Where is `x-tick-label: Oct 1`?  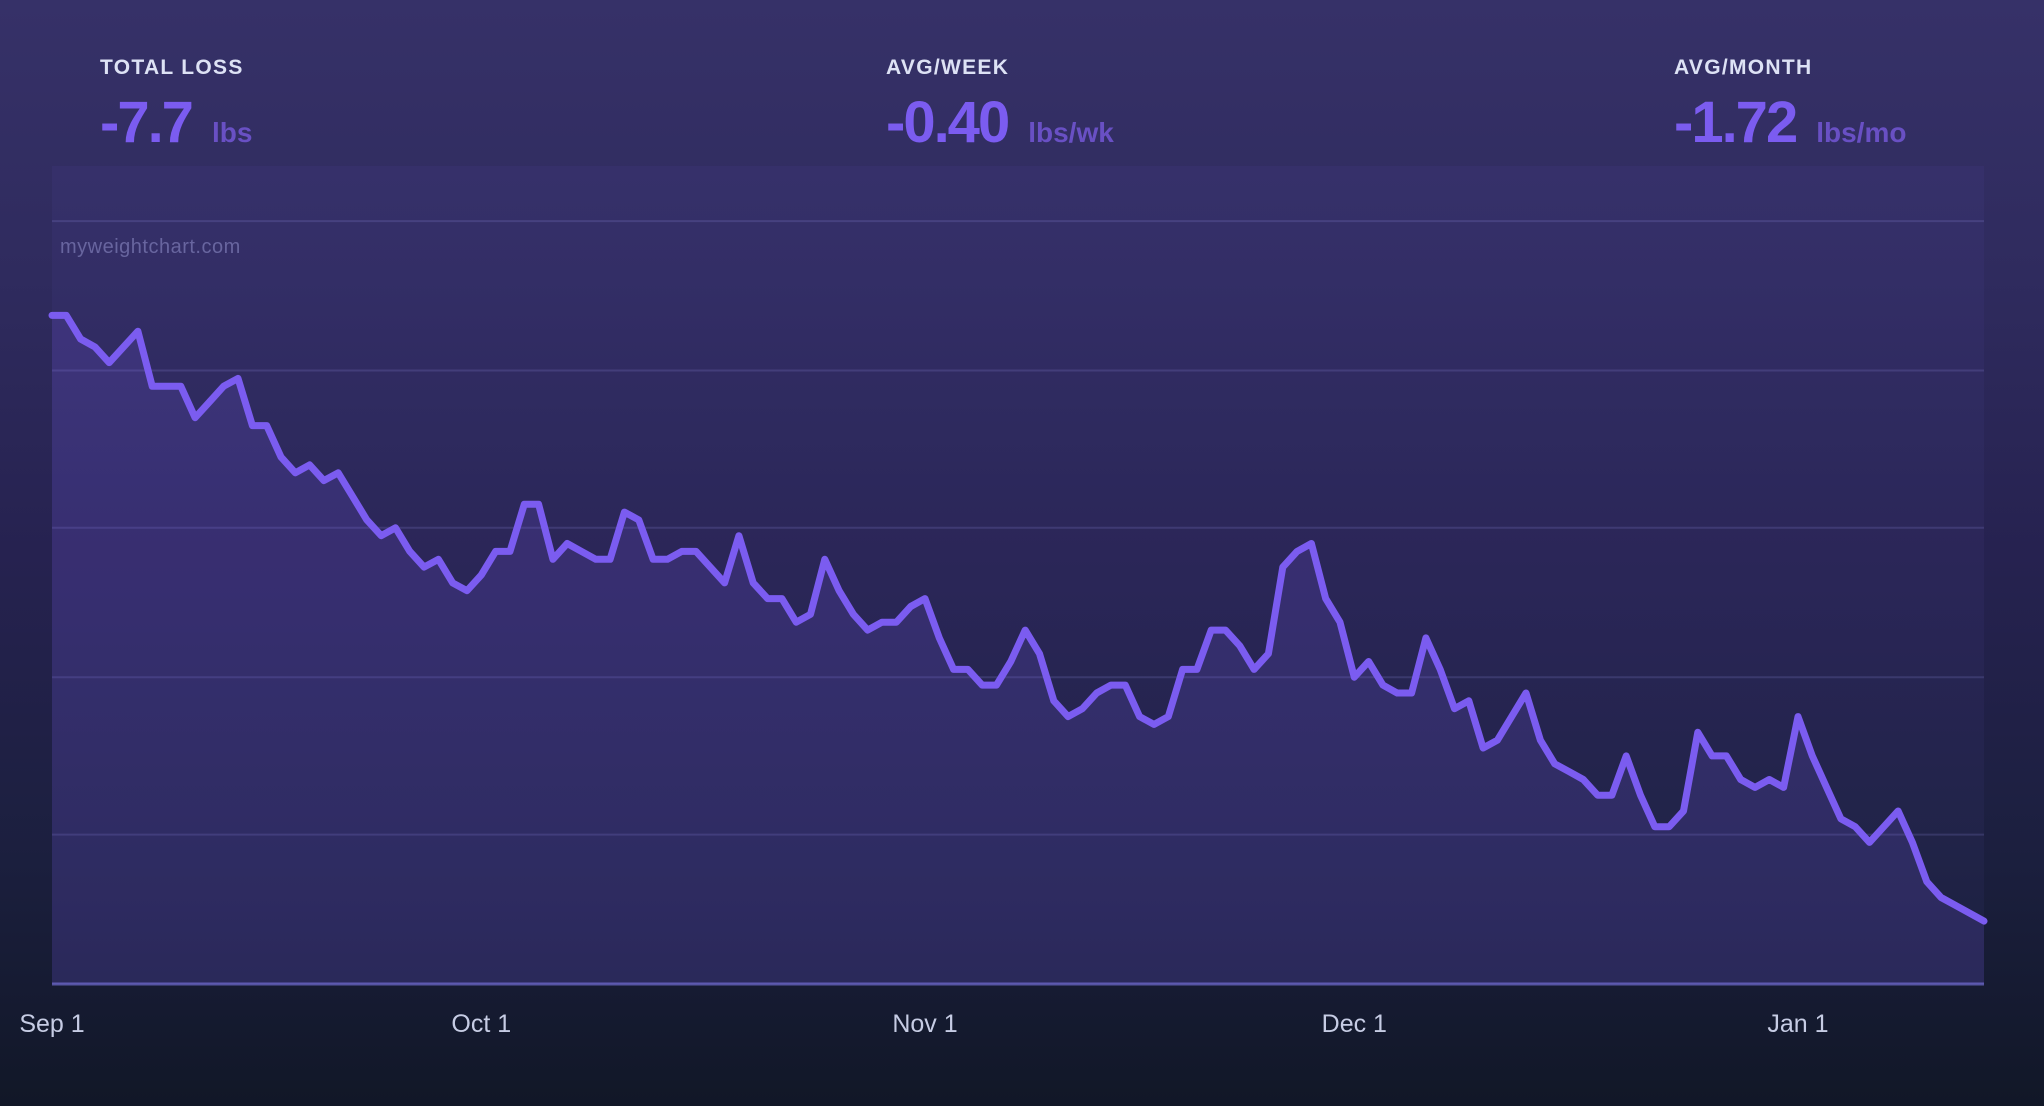 x-tick-label: Oct 1 is located at coordinates (481, 1024).